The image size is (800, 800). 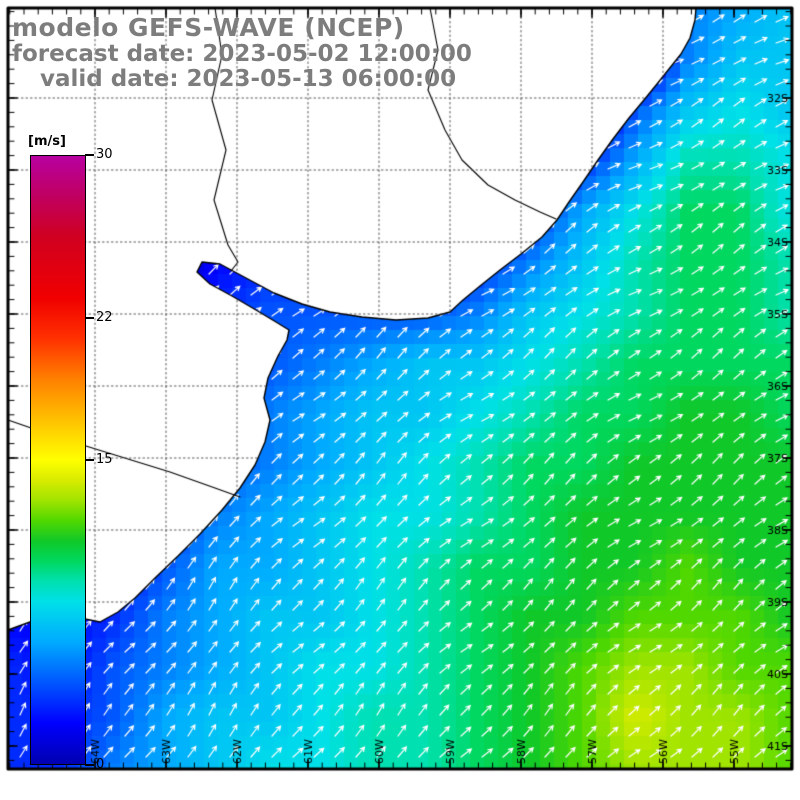 What do you see at coordinates (47, 141) in the screenshot?
I see `colorbar-unit-label: [m/s]` at bounding box center [47, 141].